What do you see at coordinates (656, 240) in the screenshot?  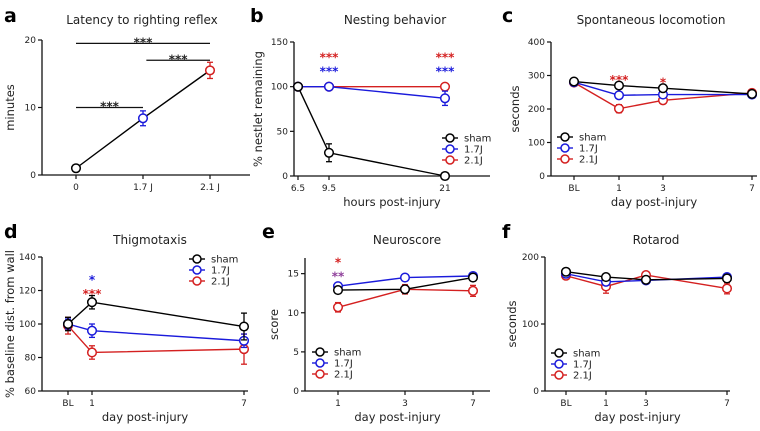 I see `chart-title: Rotarod` at bounding box center [656, 240].